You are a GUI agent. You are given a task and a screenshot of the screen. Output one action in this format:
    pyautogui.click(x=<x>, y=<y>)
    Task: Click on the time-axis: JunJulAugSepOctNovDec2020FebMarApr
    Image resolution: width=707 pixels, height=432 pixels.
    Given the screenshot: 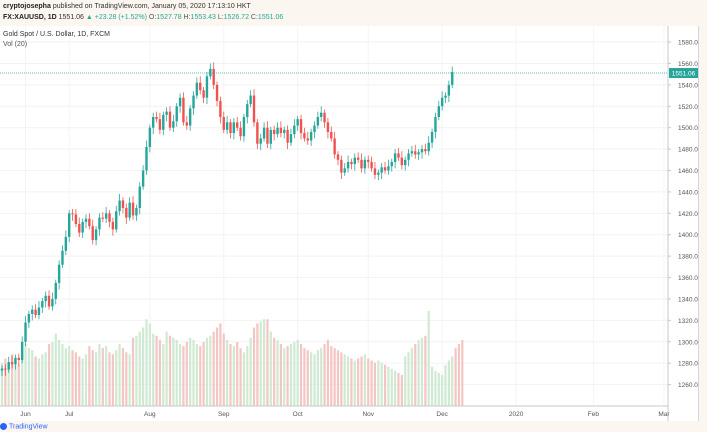 What is the action you would take?
    pyautogui.click(x=349, y=411)
    